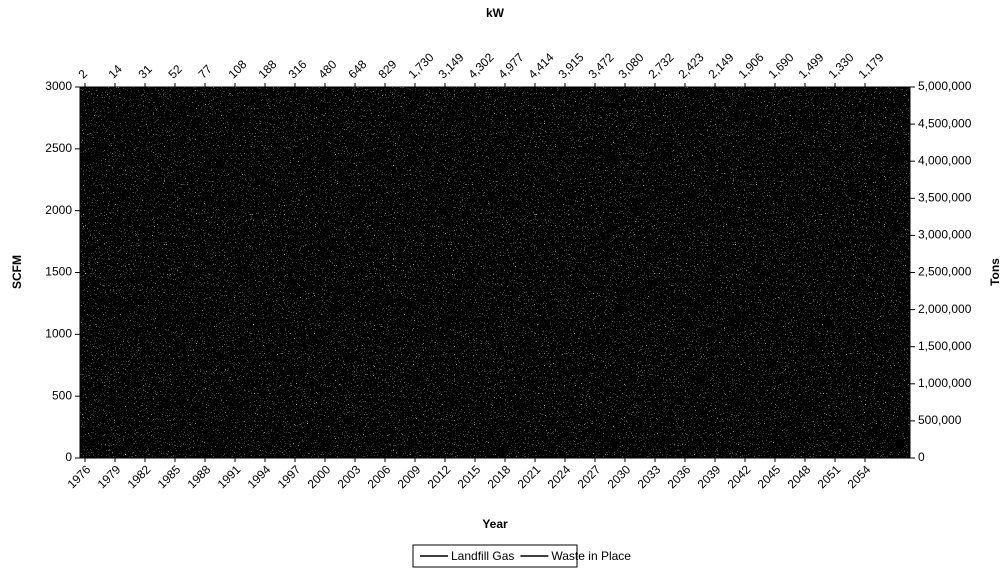 The height and width of the screenshot is (573, 1005). Describe the element at coordinates (660, 65) in the screenshot. I see `x2-tick-label: 2,732` at that location.